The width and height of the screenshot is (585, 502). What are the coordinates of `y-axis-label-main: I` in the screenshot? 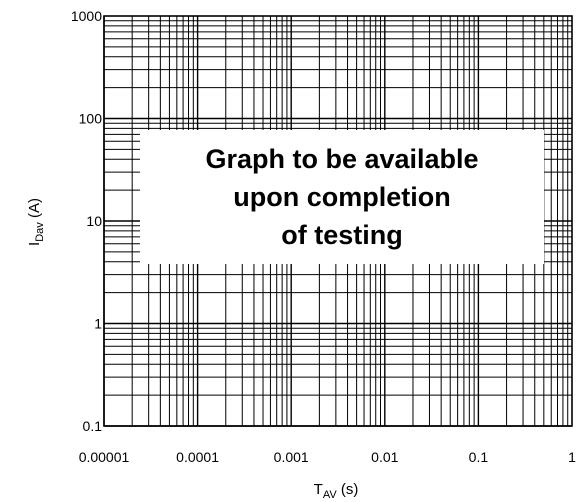 It's located at (34, 244).